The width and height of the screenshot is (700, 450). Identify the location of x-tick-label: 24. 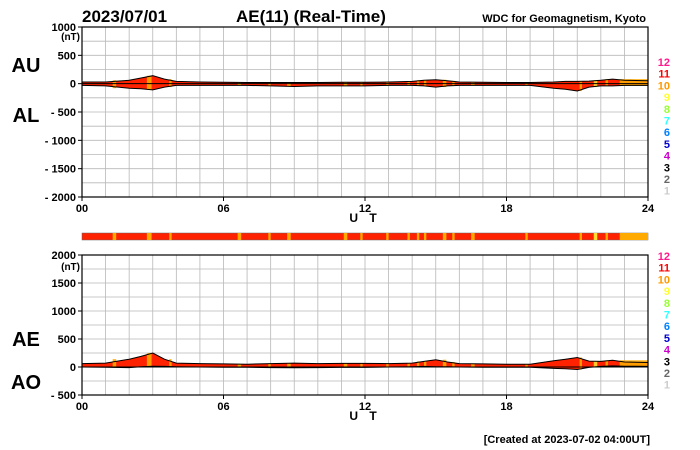
(648, 209).